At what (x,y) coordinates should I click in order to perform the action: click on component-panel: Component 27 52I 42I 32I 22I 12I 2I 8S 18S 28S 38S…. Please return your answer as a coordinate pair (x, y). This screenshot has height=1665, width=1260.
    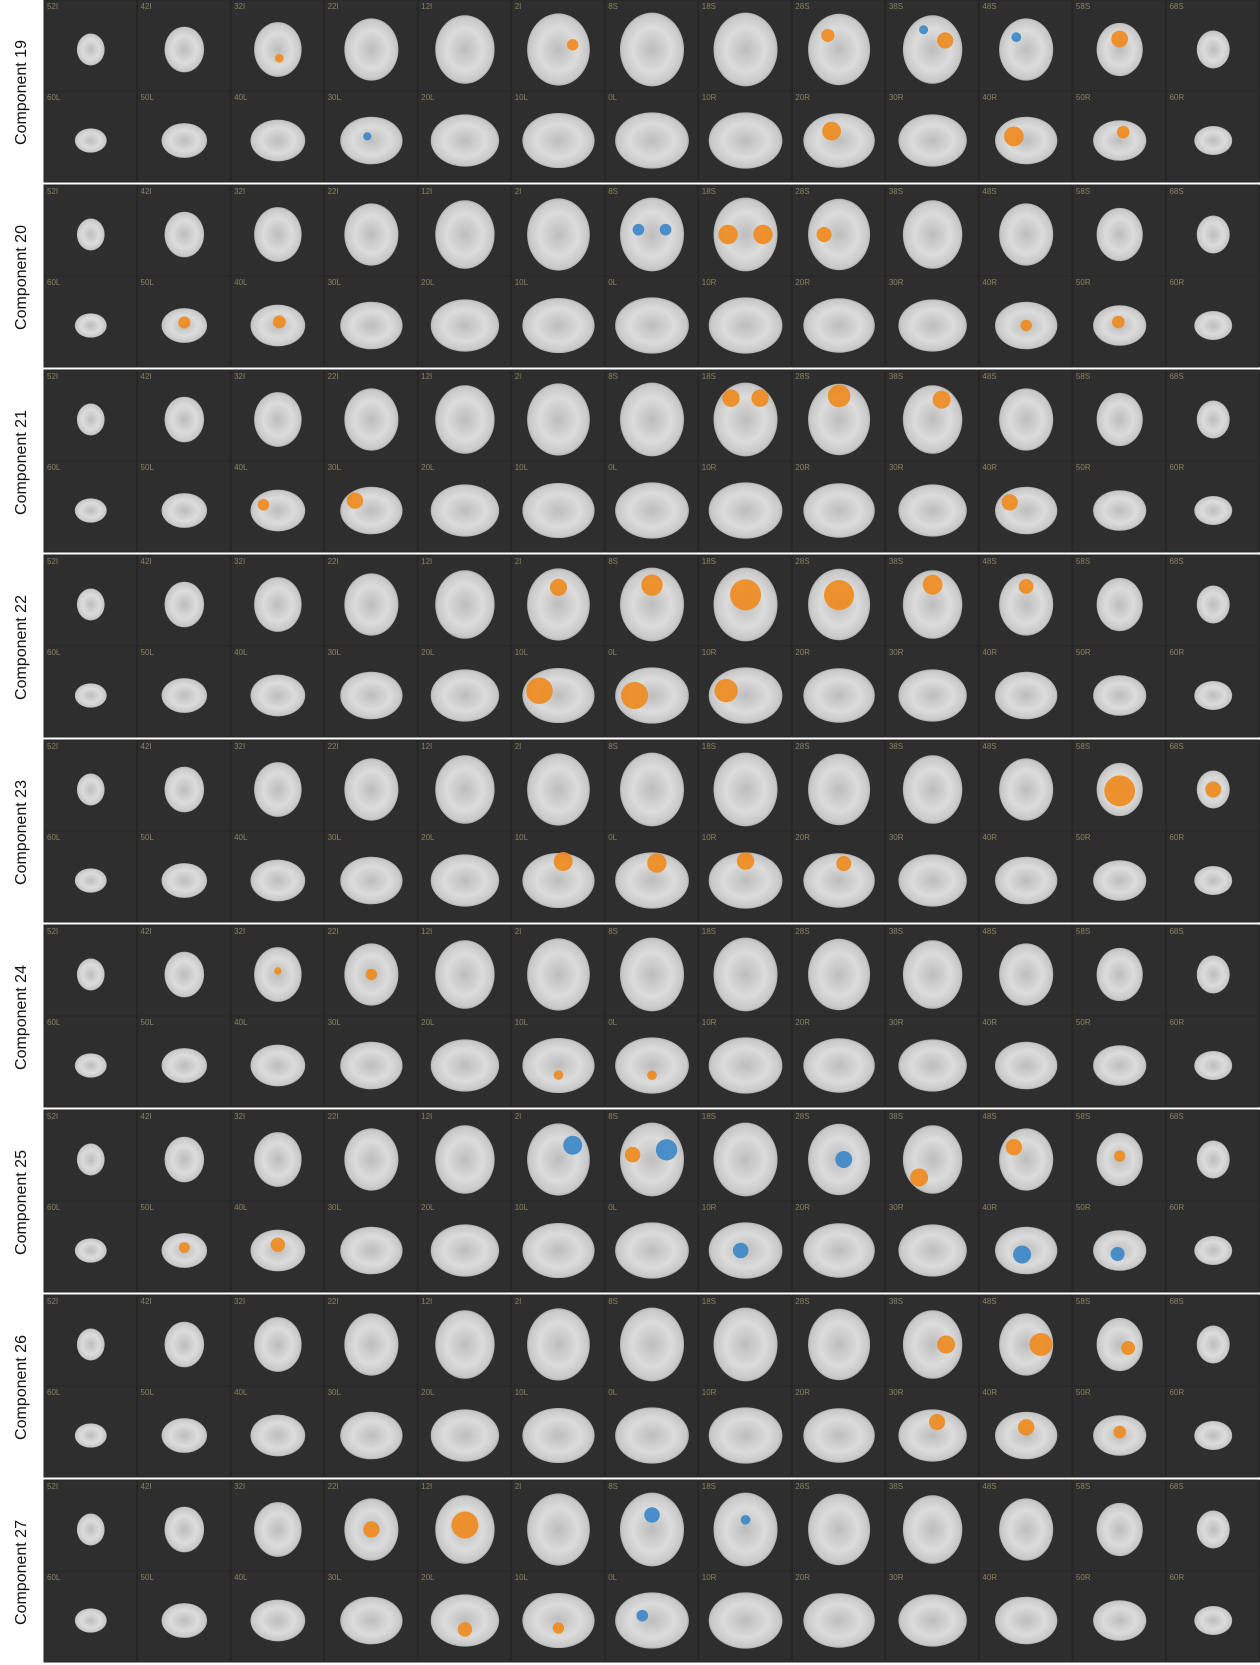
    Looking at the image, I should click on (630, 1571).